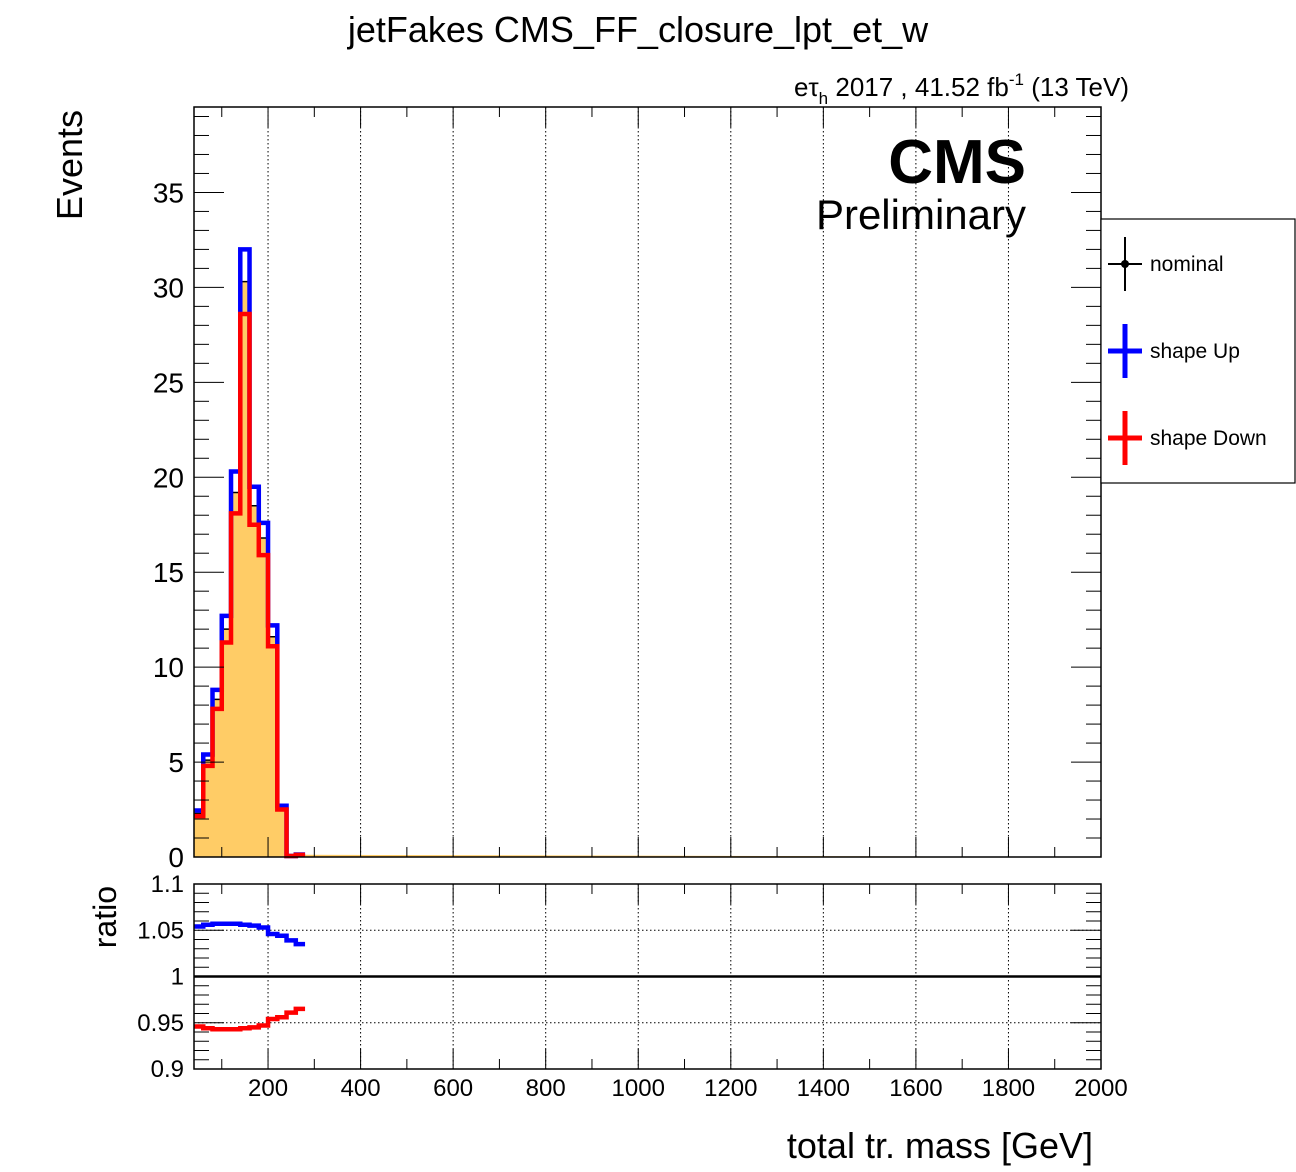  I want to click on legend-entry-shape-down: shape Down, so click(1187, 438).